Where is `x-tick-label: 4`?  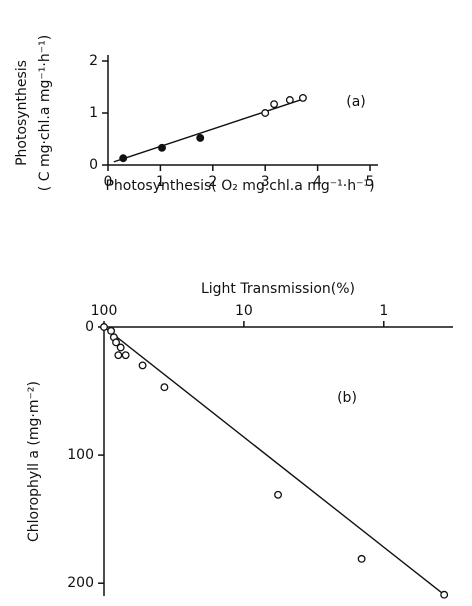 x-tick-label: 4 is located at coordinates (317, 182).